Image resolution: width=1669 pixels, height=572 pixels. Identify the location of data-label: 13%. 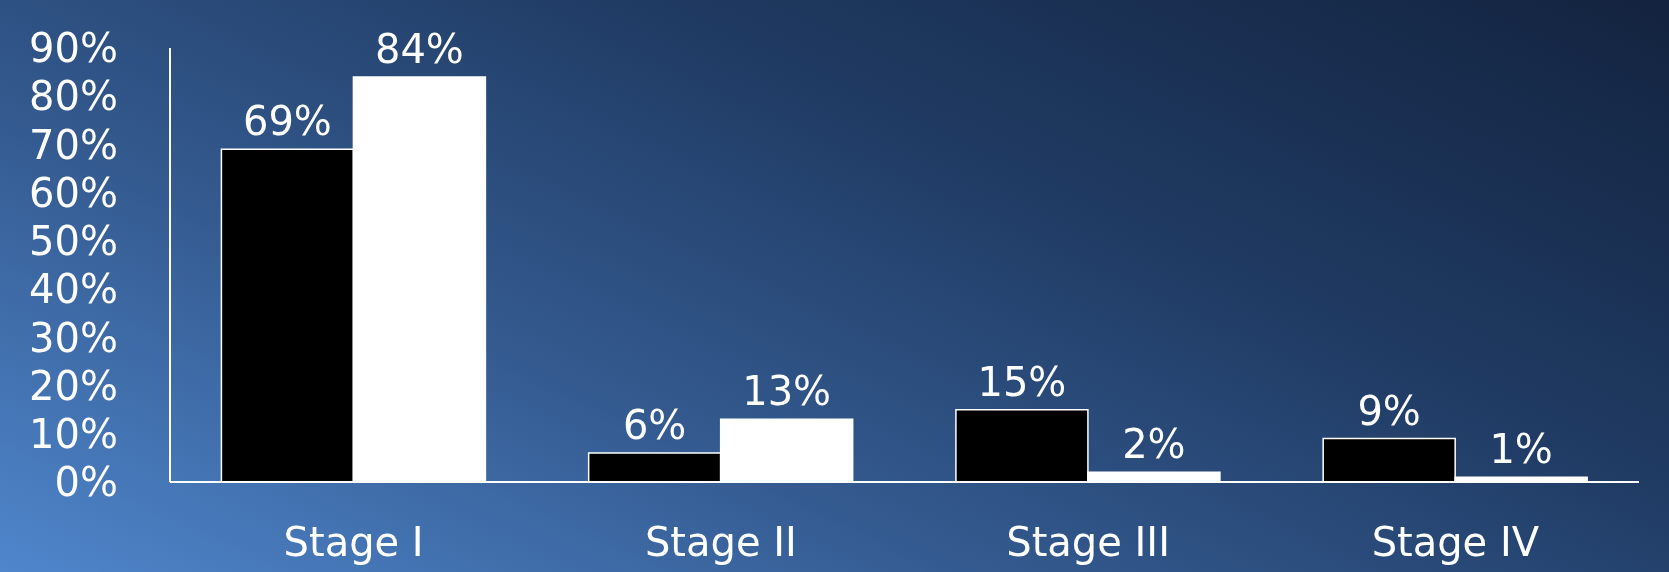
(787, 391).